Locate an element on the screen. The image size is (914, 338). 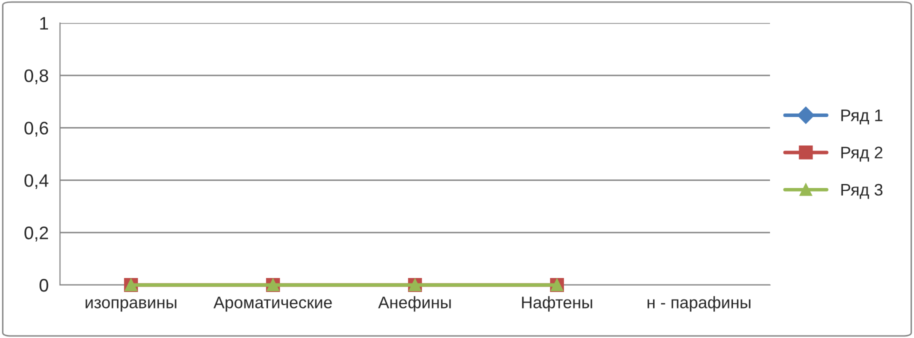
x-tick-label: изоправины is located at coordinates (131, 305).